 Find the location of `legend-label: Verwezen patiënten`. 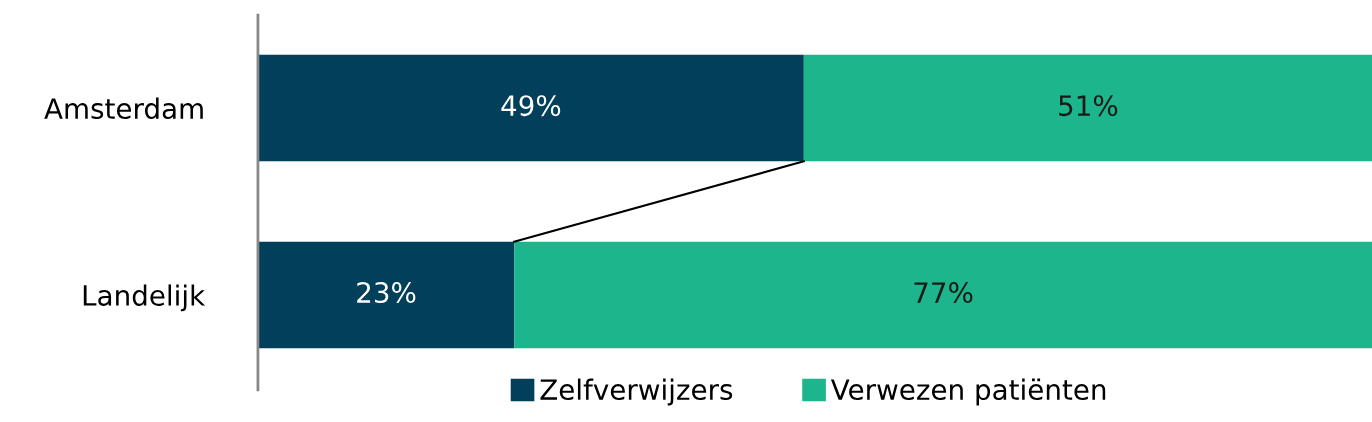

legend-label: Verwezen patiënten is located at coordinates (968, 392).